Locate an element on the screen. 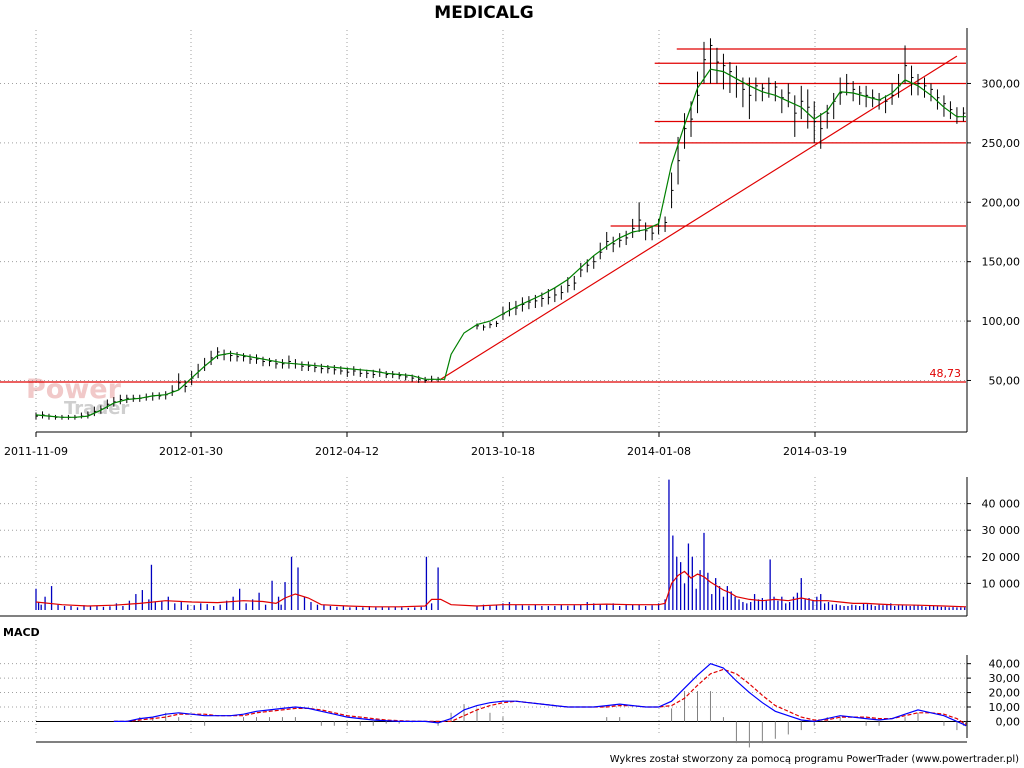 The image size is (1024, 768). x-tick-label: 2014-03-19 is located at coordinates (815, 451).